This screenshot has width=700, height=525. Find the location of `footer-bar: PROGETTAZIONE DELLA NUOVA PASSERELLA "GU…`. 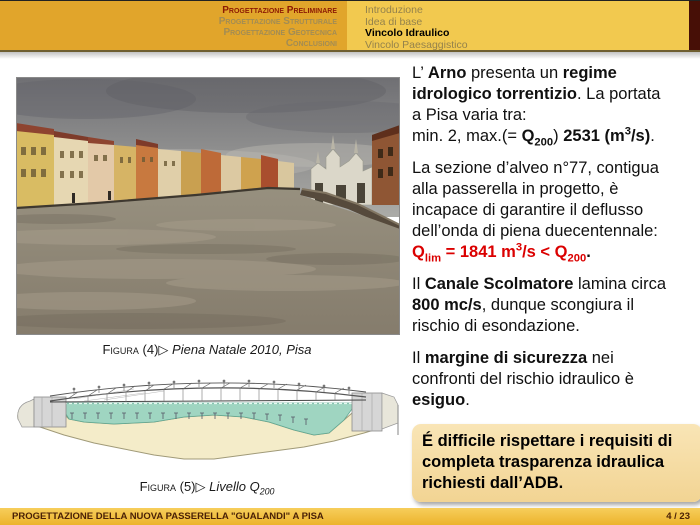

footer-bar: PROGETTAZIONE DELLA NUOVA PASSERELLA "GU… is located at coordinates (350, 516).